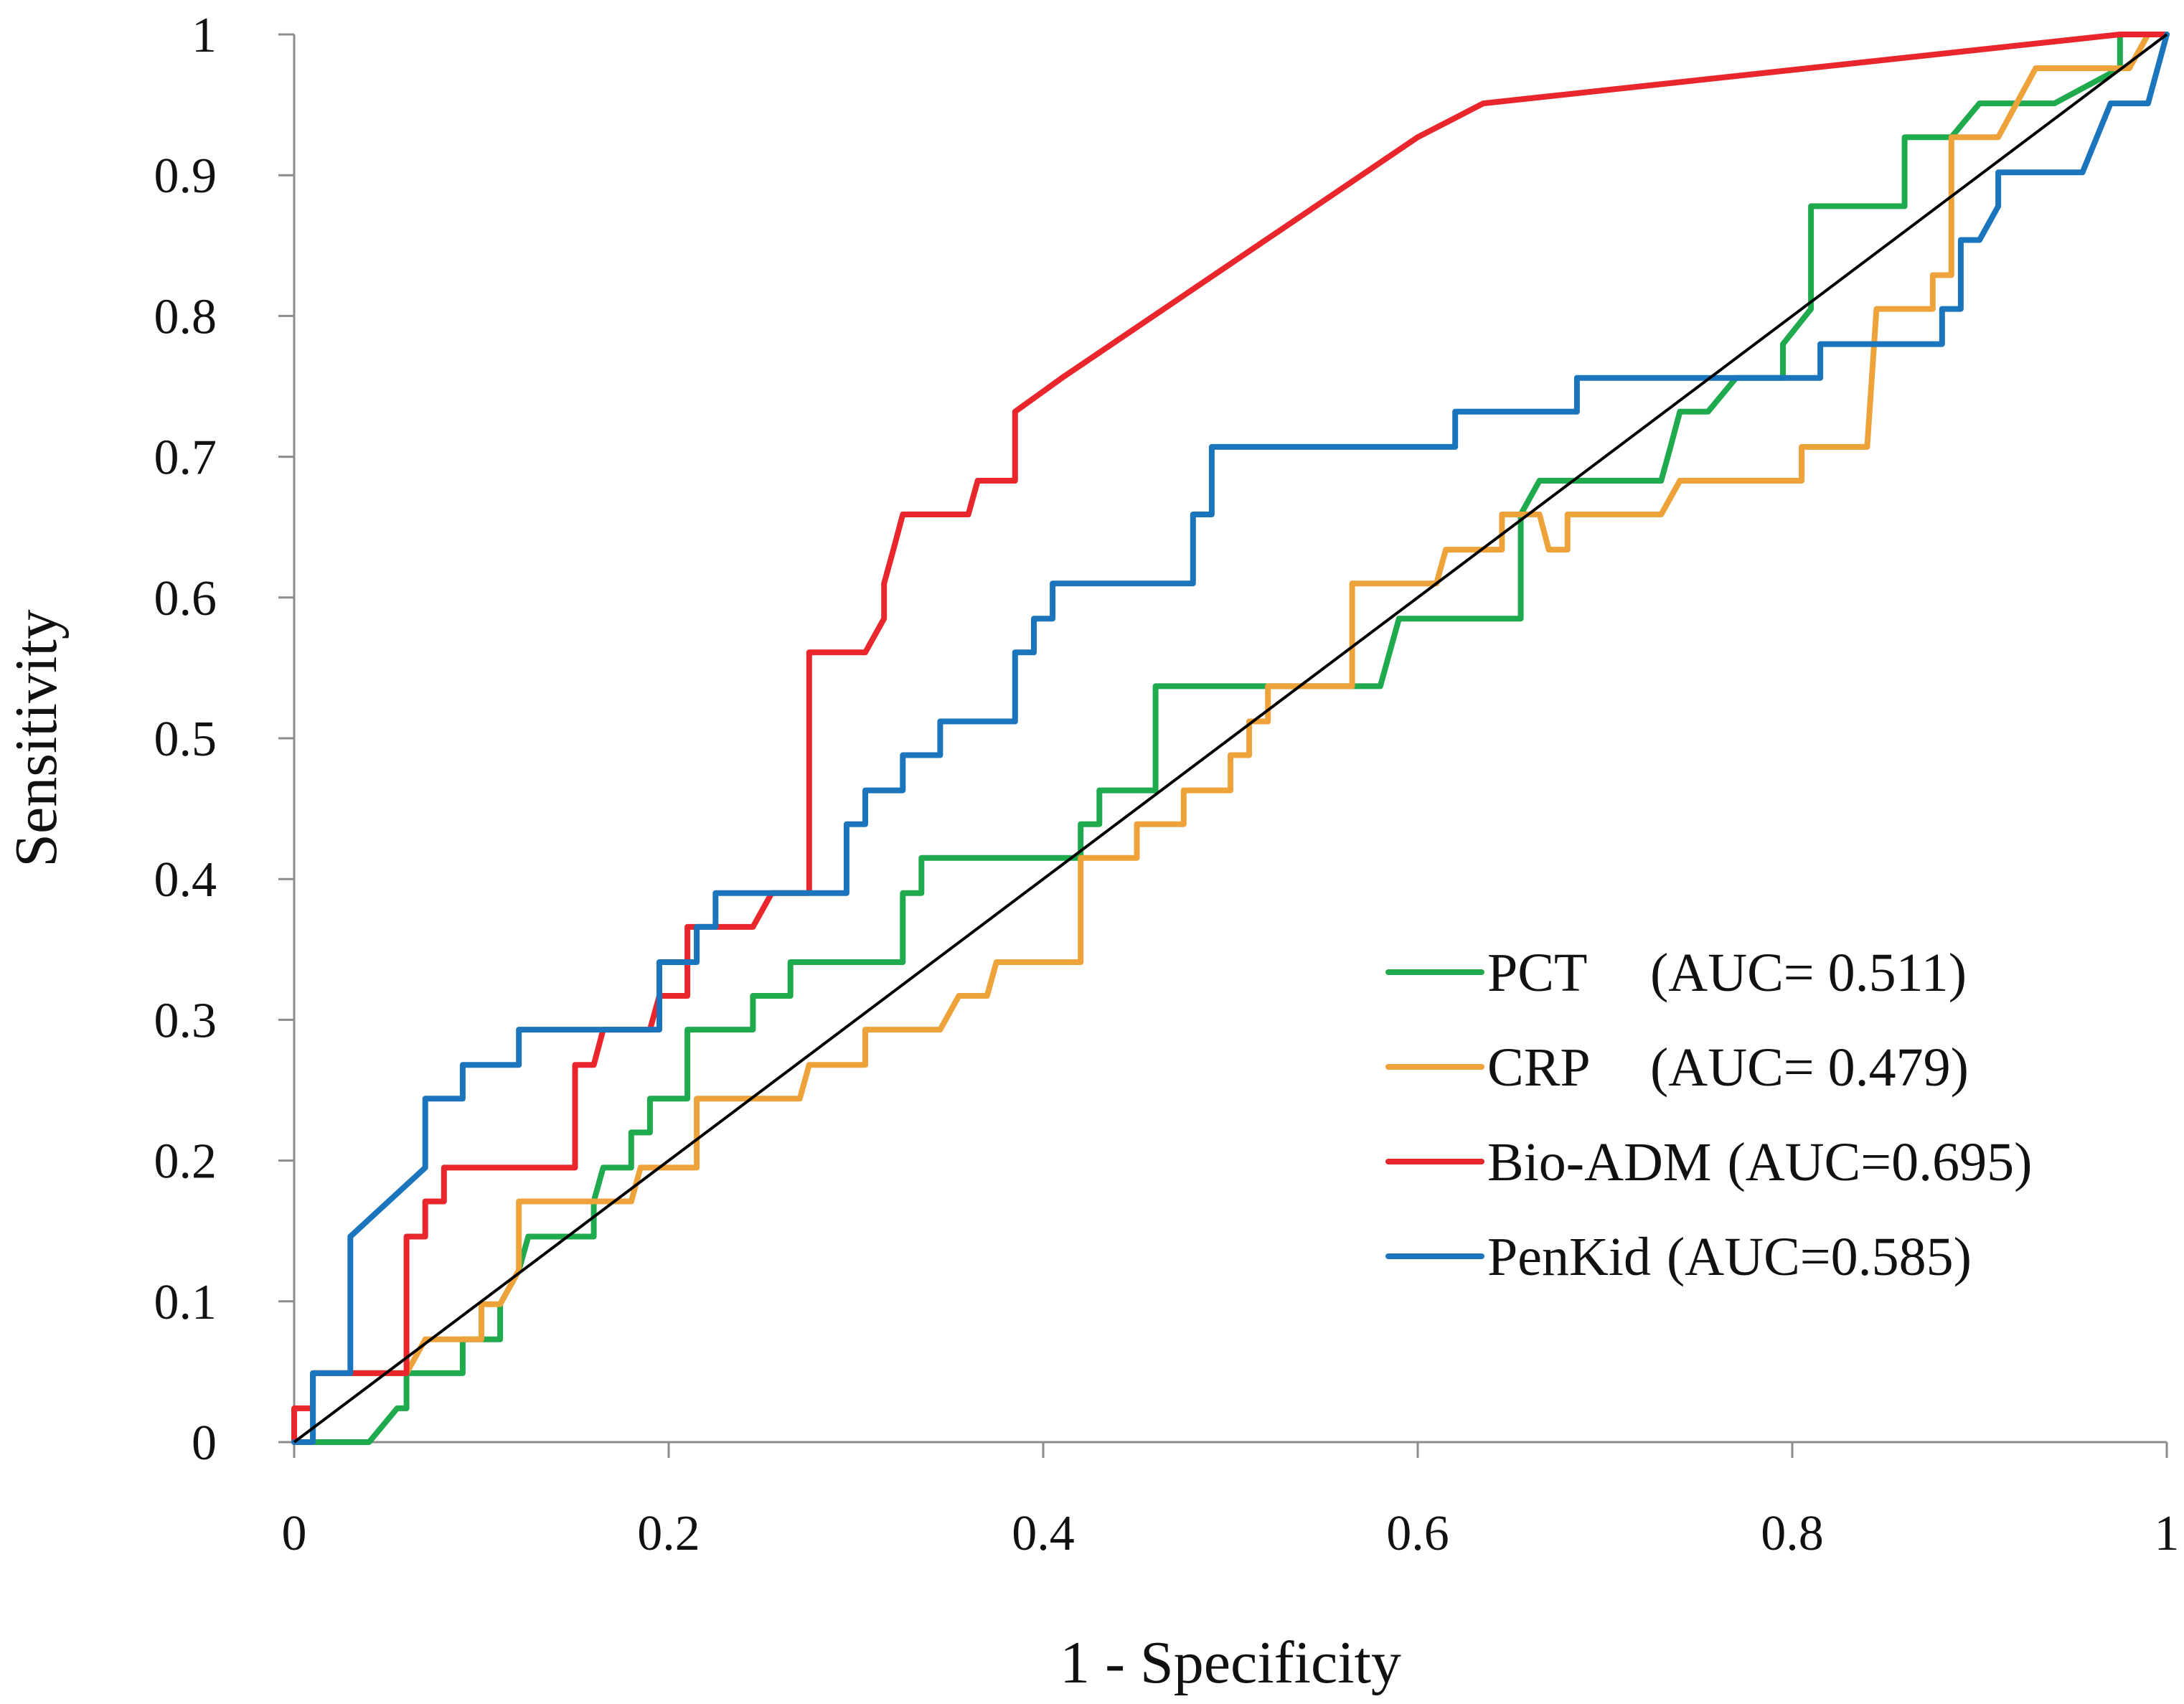 This screenshot has width=2184, height=1704. What do you see at coordinates (185, 1162) in the screenshot?
I see `y-tick-label: 0.2` at bounding box center [185, 1162].